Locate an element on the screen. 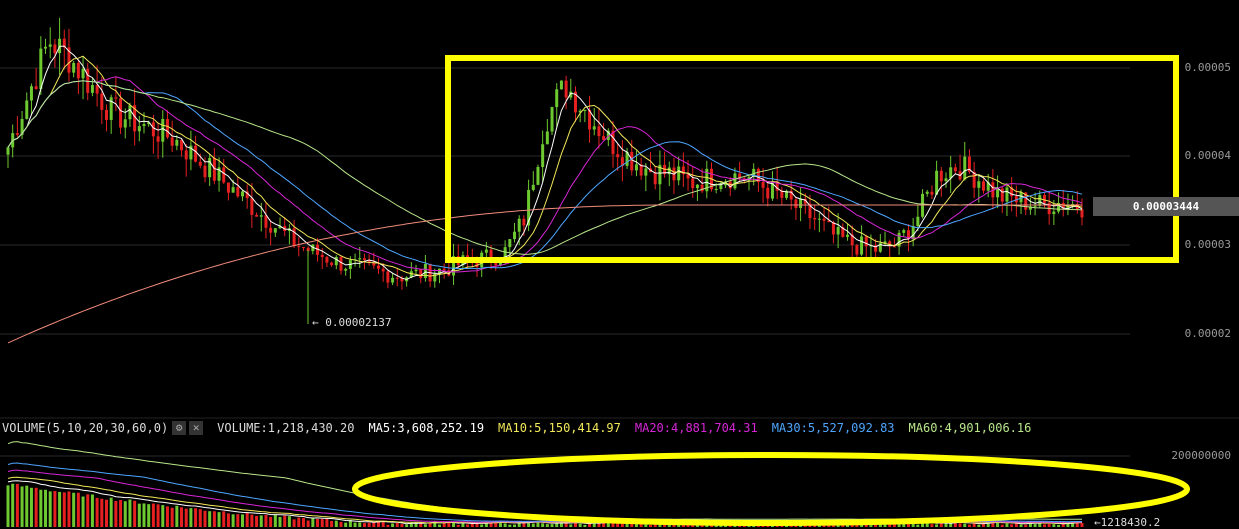 This screenshot has height=529, width=1239. last-volume-label: ←1218430.2 is located at coordinates (1127, 522).